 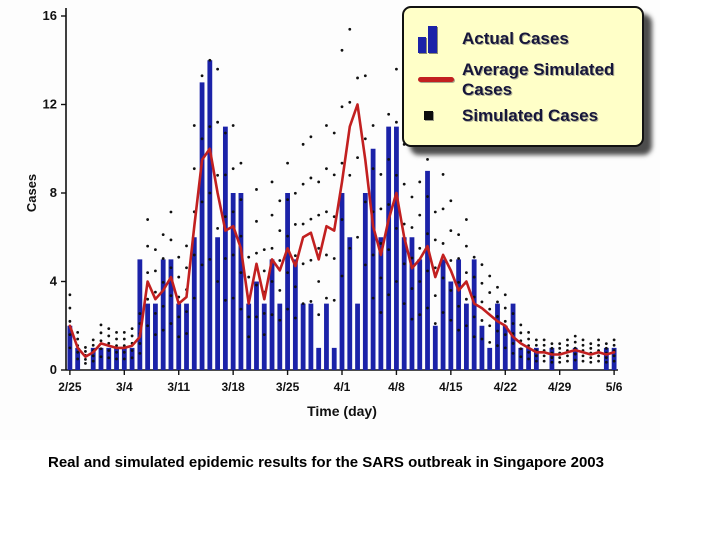 What do you see at coordinates (524, 39) in the screenshot?
I see `legend-entry-actual: Actual Cases` at bounding box center [524, 39].